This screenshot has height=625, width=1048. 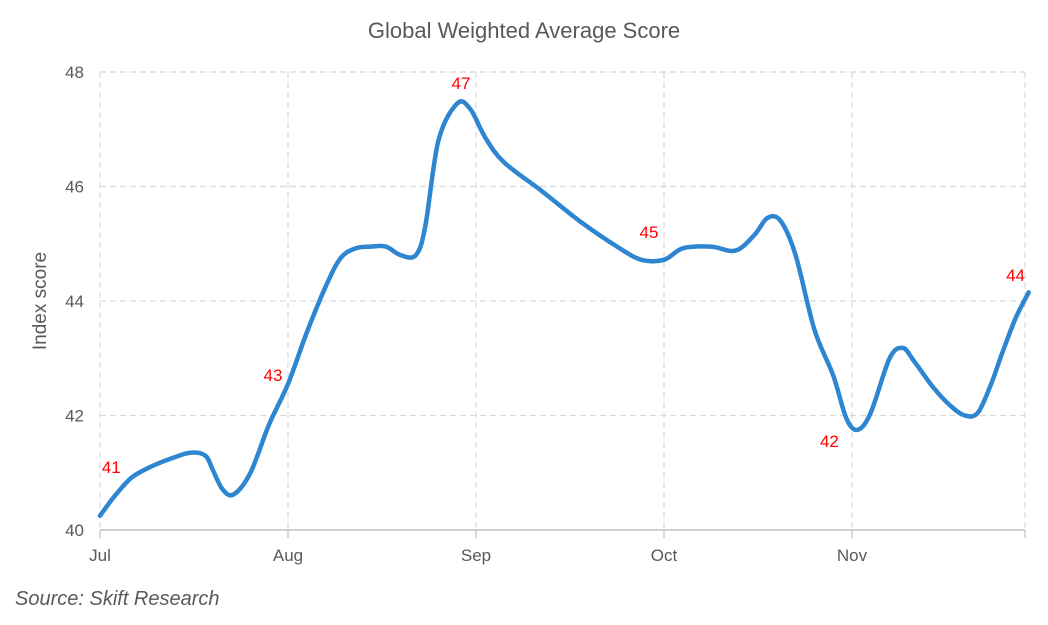 What do you see at coordinates (74, 530) in the screenshot?
I see `y-tick-label: 40` at bounding box center [74, 530].